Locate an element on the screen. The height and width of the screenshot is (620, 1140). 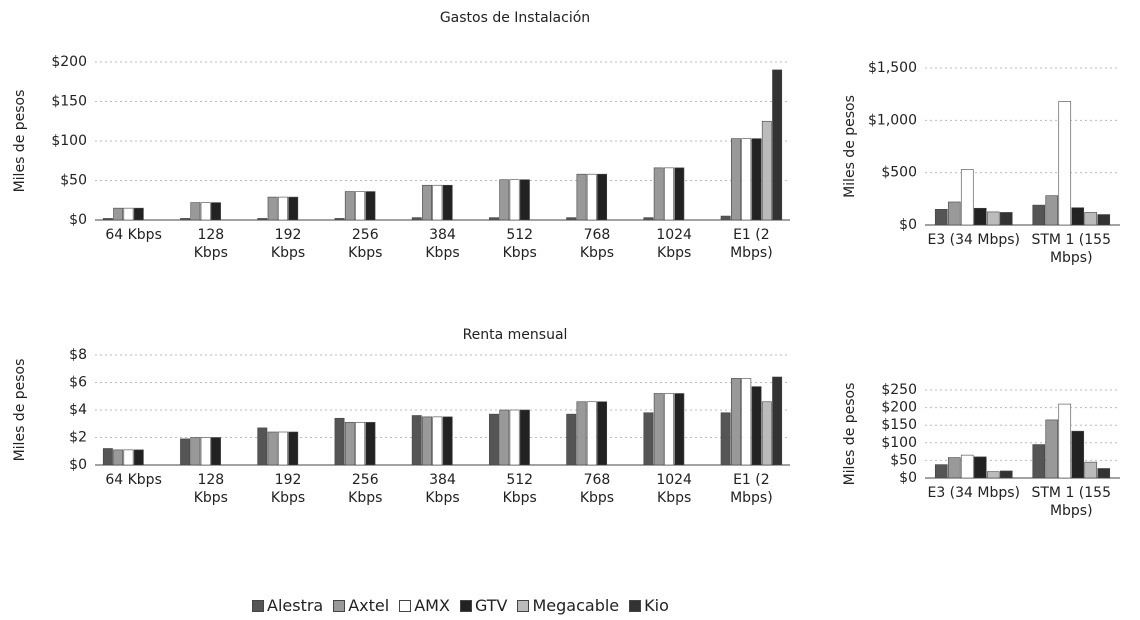
x-tick-label: E3 (34 Mbps) is located at coordinates (974, 240).